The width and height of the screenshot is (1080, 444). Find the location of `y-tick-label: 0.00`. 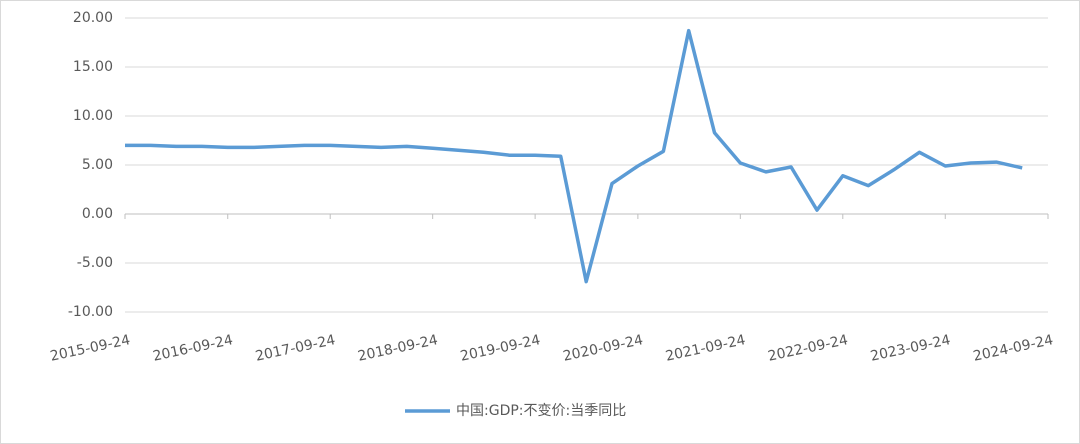

y-tick-label: 0.00 is located at coordinates (97, 214).